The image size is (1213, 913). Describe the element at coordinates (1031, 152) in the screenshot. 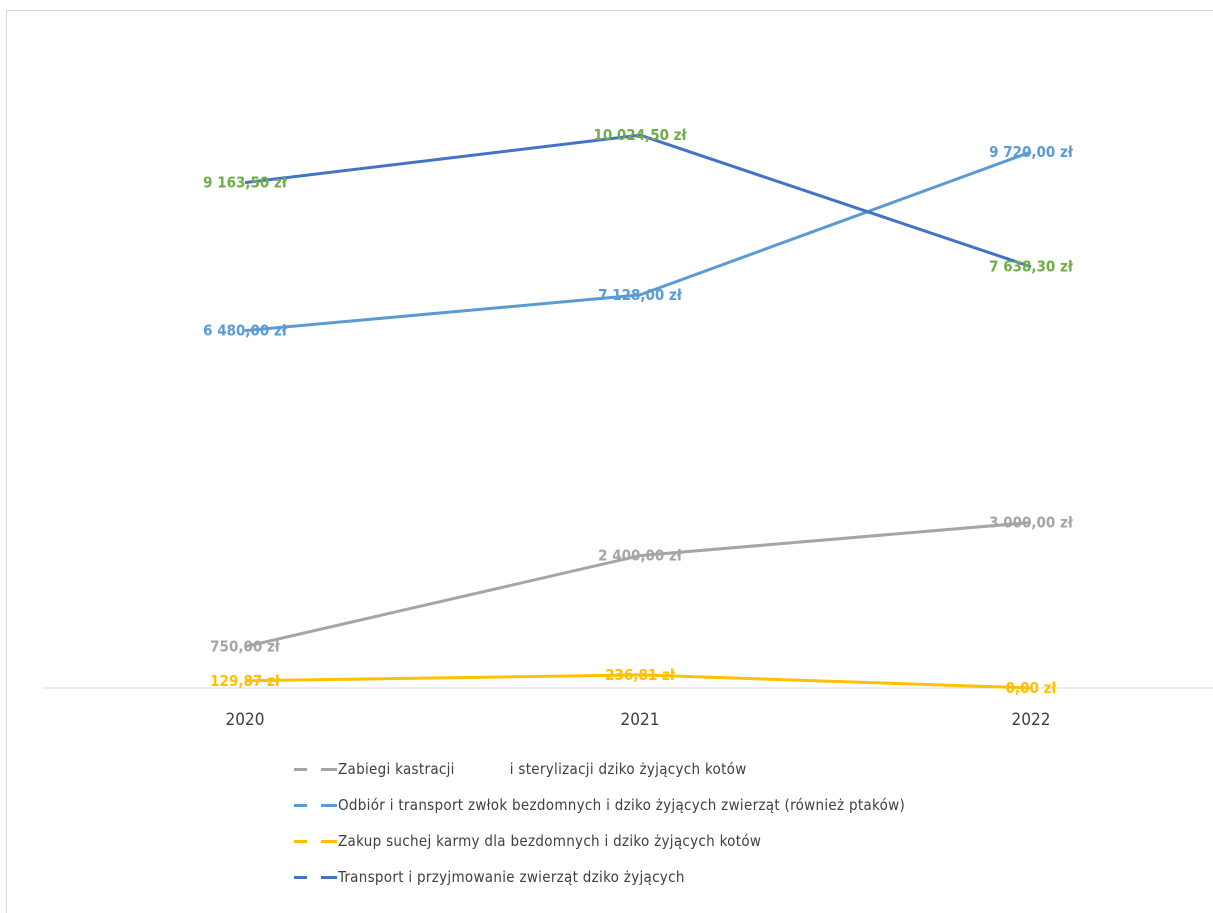

I see `data-label-s1-p2: 9 720,00 zł` at that location.